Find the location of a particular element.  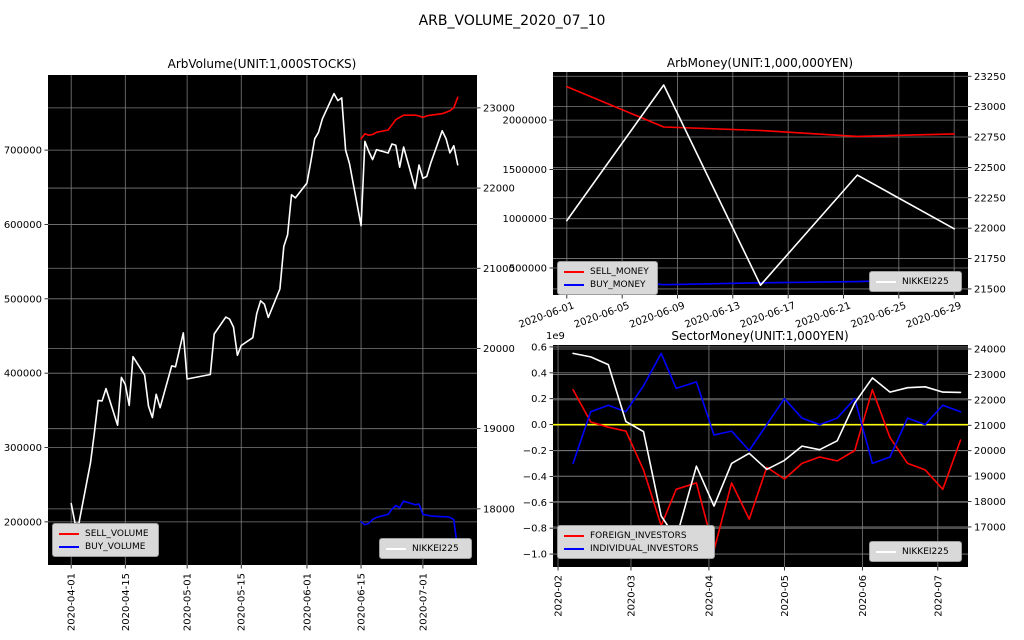

series-sell-volume is located at coordinates (409, 118).